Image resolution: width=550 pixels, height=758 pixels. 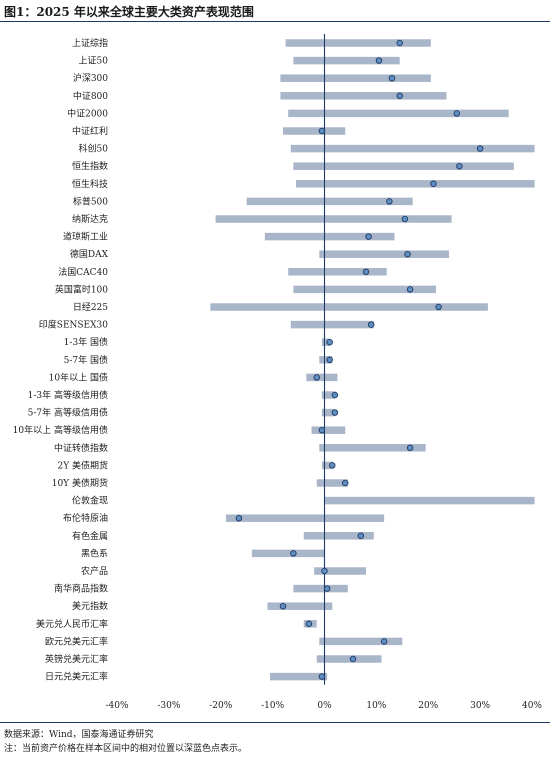 What do you see at coordinates (532, 706) in the screenshot?
I see `x-tick-label-8: 40%` at bounding box center [532, 706].